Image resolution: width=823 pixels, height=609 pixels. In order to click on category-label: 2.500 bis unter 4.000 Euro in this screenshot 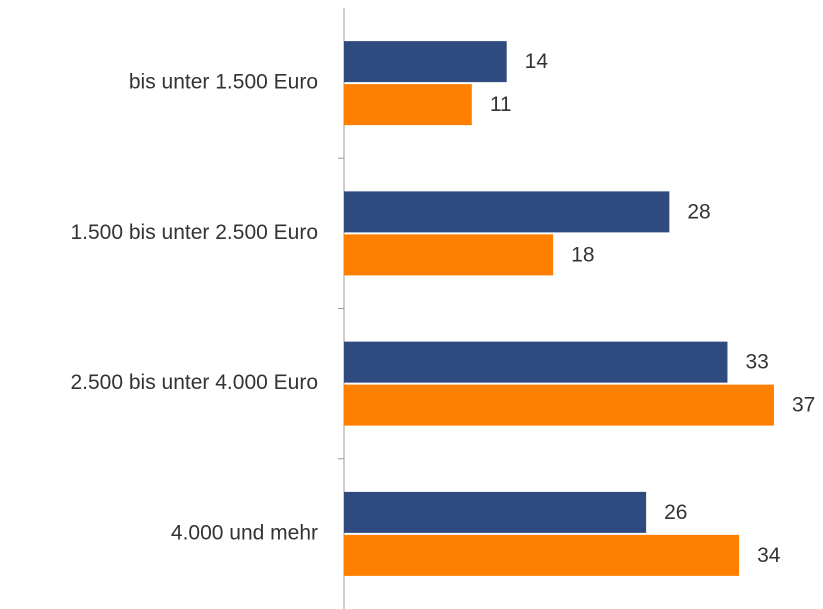, I will do `click(194, 382)`.